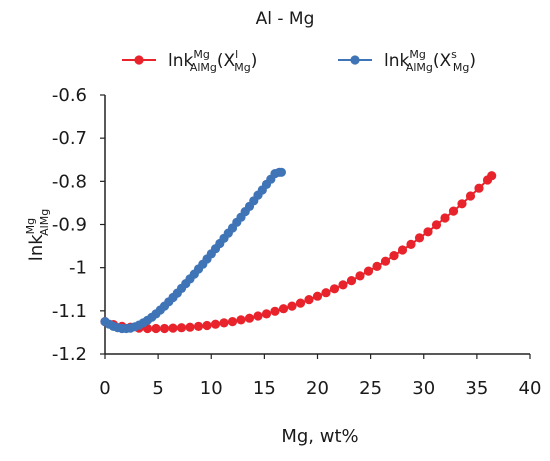 This screenshot has height=461, width=550. Describe the element at coordinates (264, 388) in the screenshot. I see `x-tick-label: 15` at that location.